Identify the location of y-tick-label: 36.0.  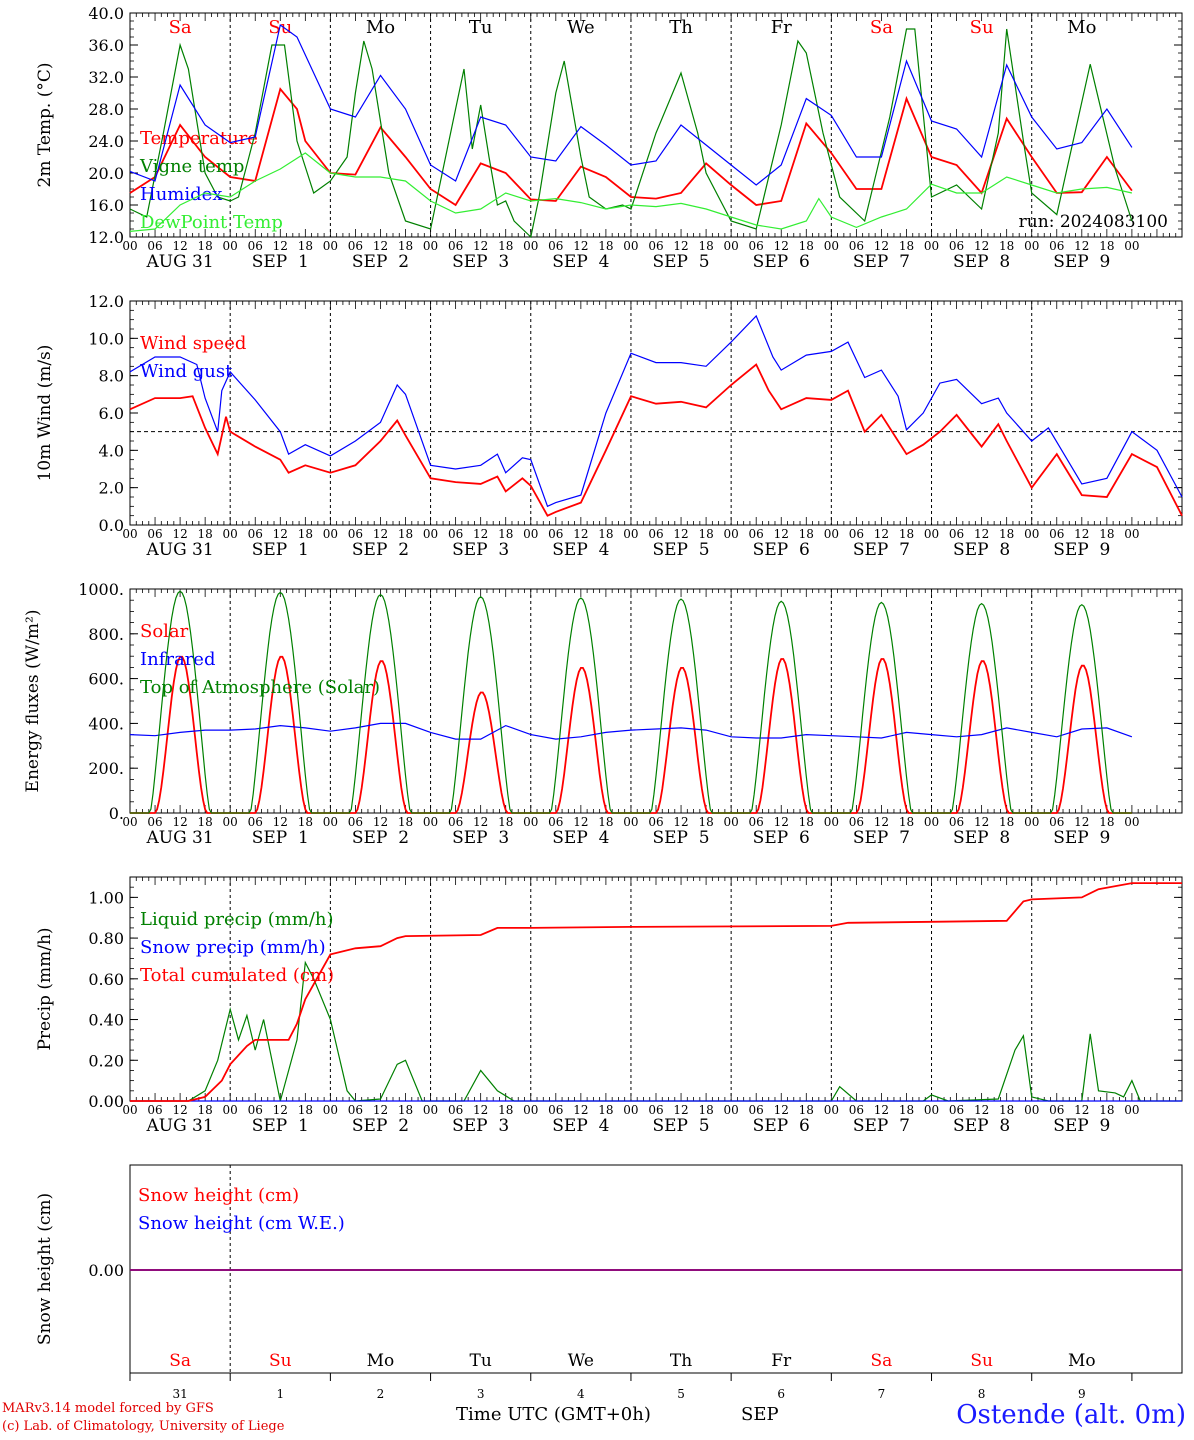
(106, 45).